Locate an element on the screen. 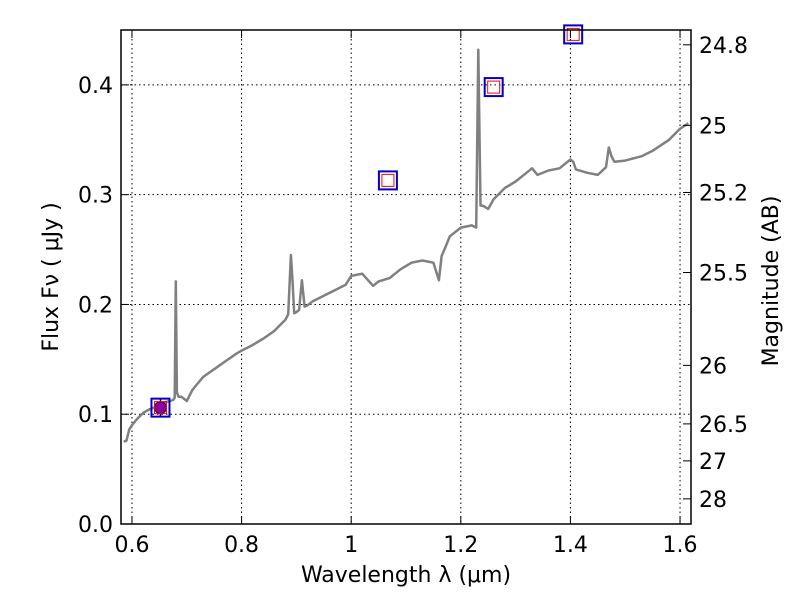  y2-tick-label: 26.5 is located at coordinates (723, 425).